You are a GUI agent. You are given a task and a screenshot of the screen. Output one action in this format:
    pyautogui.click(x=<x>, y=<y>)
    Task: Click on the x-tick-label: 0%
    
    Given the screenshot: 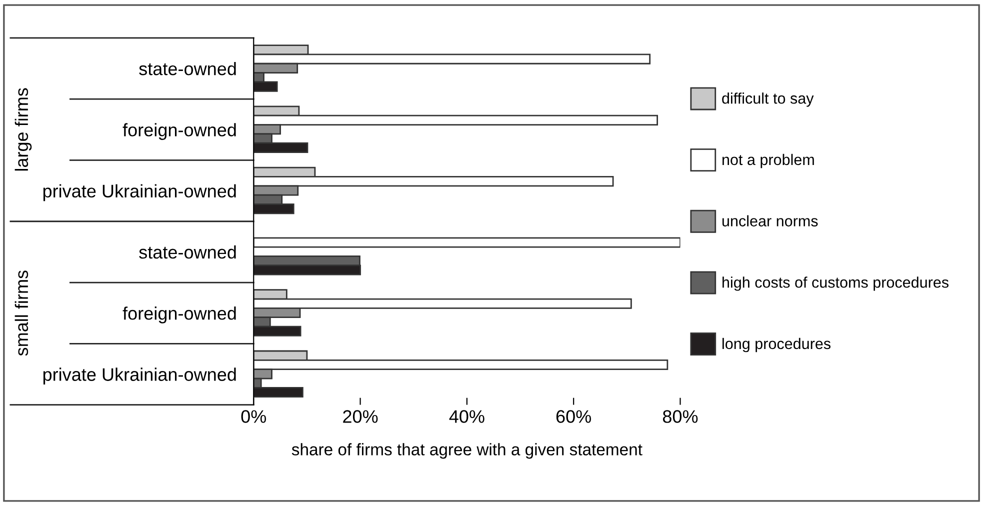 What is the action you would take?
    pyautogui.click(x=253, y=416)
    